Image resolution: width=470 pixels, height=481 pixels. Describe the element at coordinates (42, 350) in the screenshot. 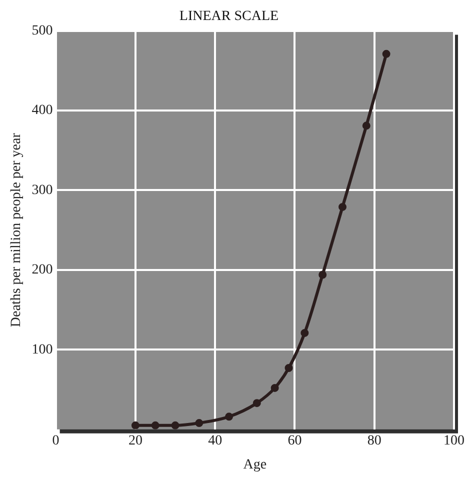

I see `y-tick-label: 100` at that location.